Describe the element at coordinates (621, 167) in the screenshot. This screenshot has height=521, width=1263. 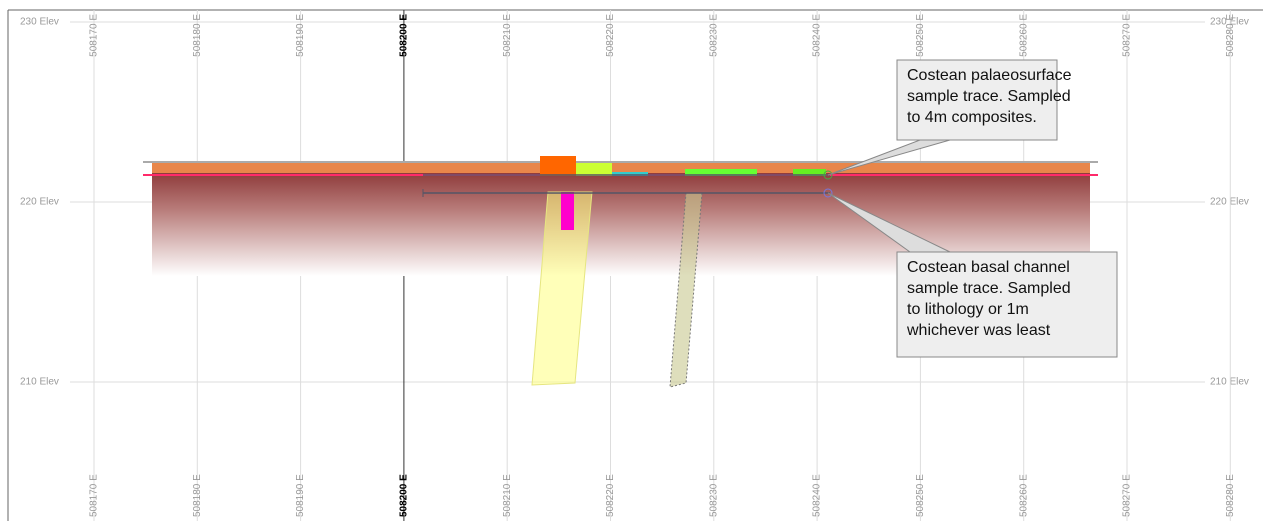
I see `surface-layer` at that location.